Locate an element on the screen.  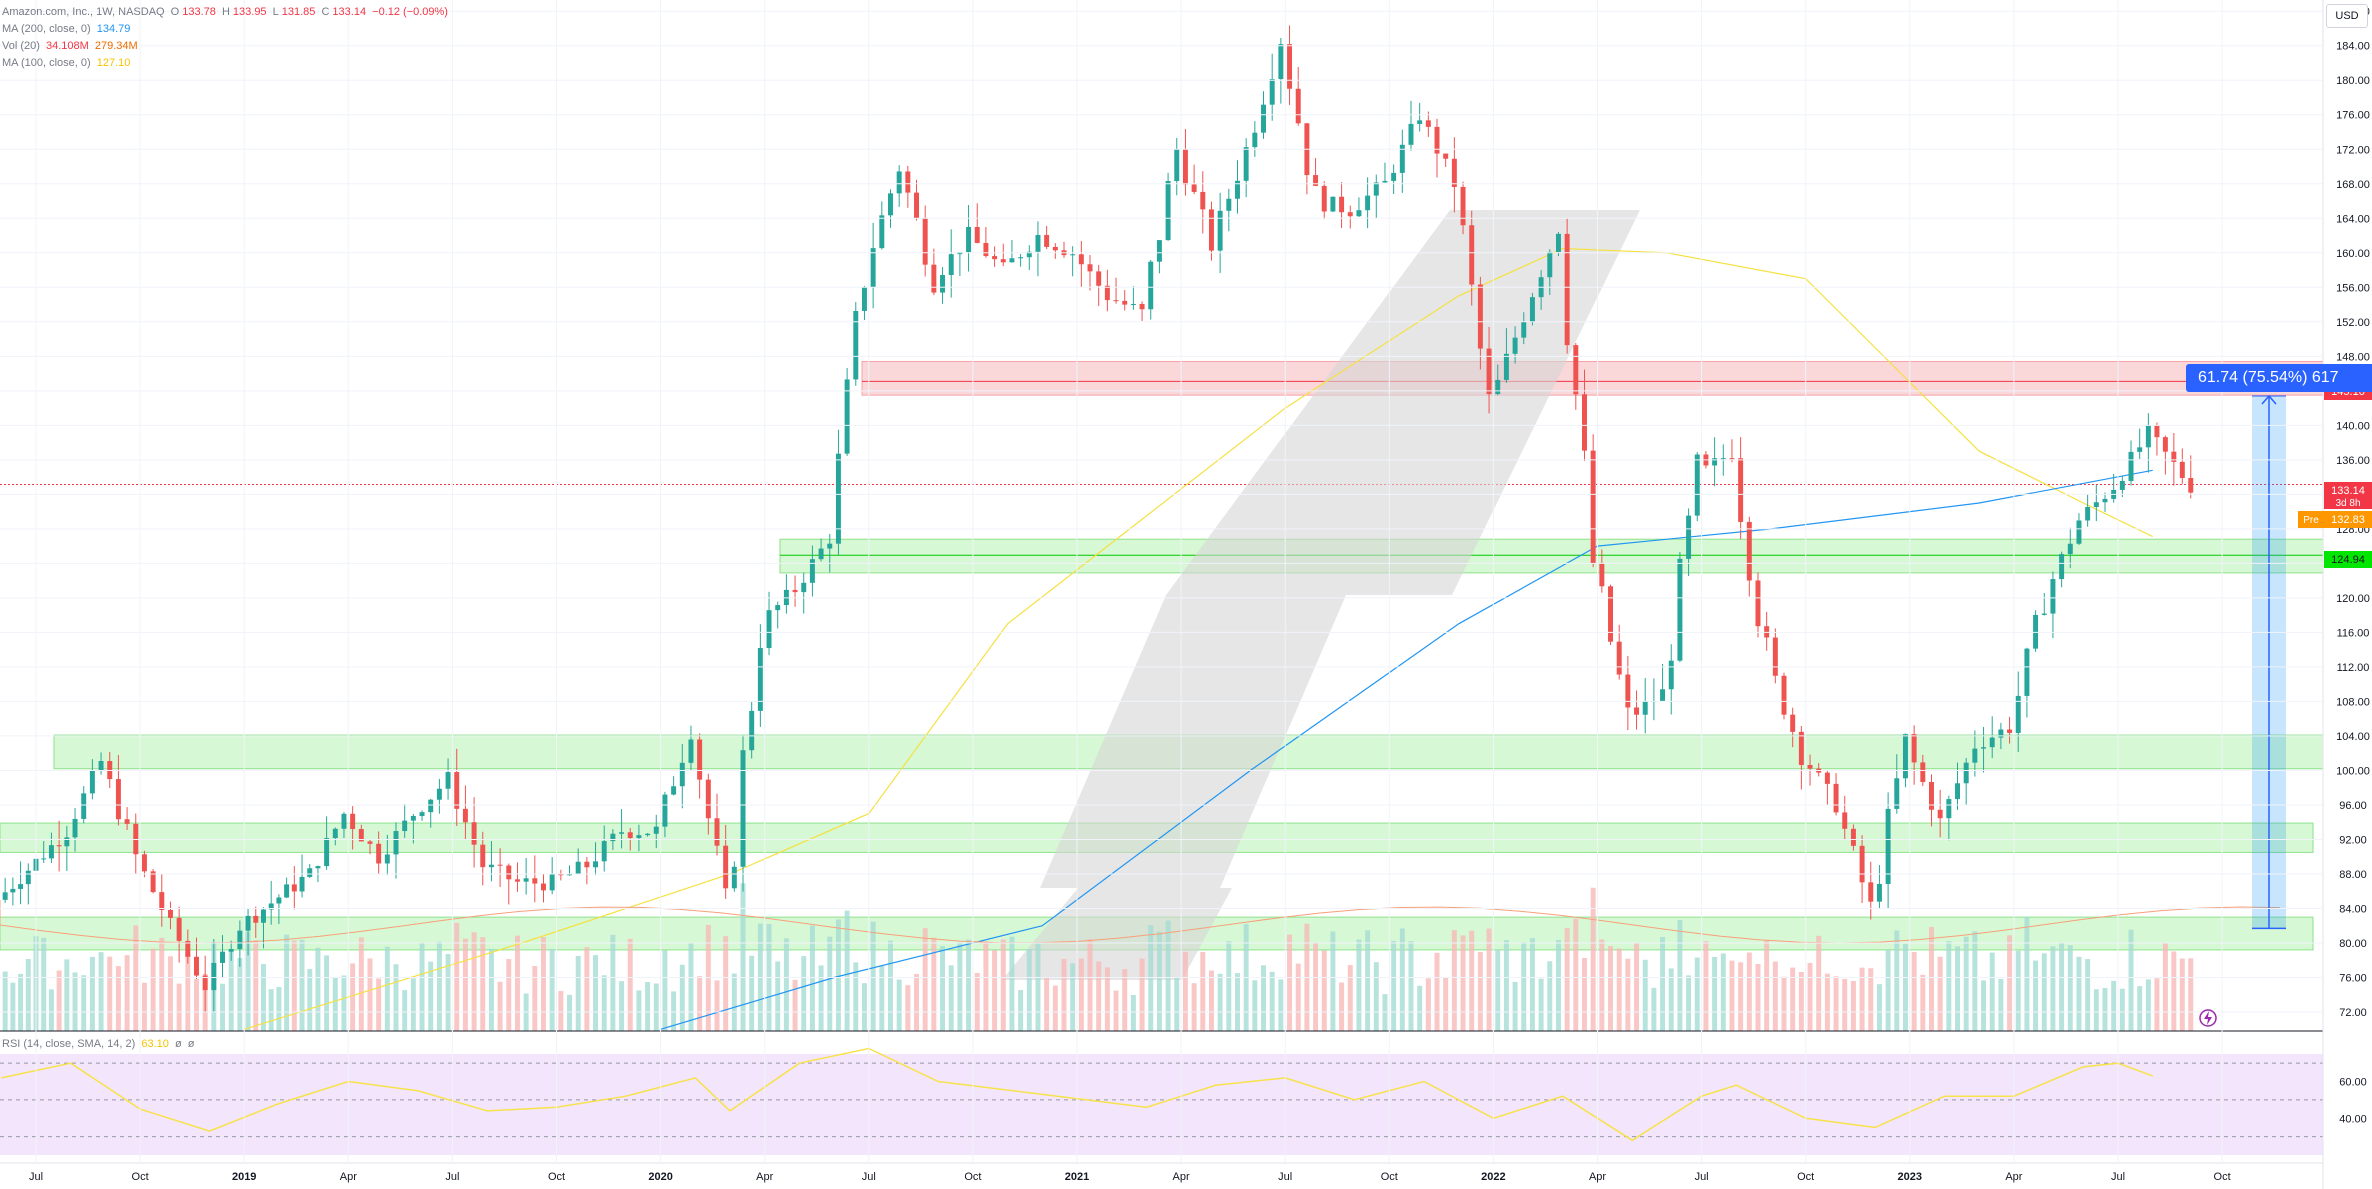
visibility-icon: ø is located at coordinates (178, 1044).